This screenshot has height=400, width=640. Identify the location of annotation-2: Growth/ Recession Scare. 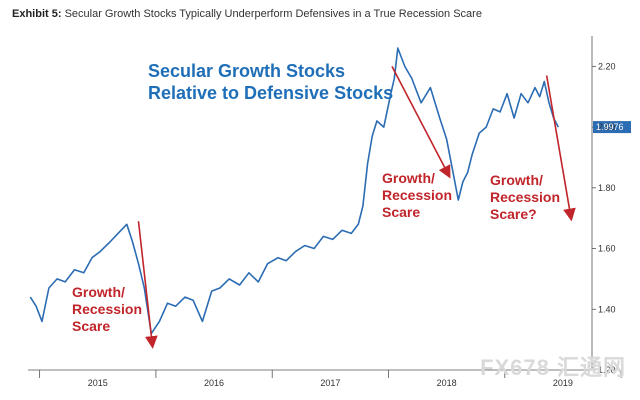
(417, 195).